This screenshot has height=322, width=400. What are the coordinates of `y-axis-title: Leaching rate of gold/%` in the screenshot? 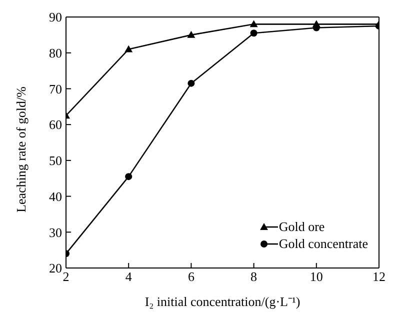 It's located at (21, 149).